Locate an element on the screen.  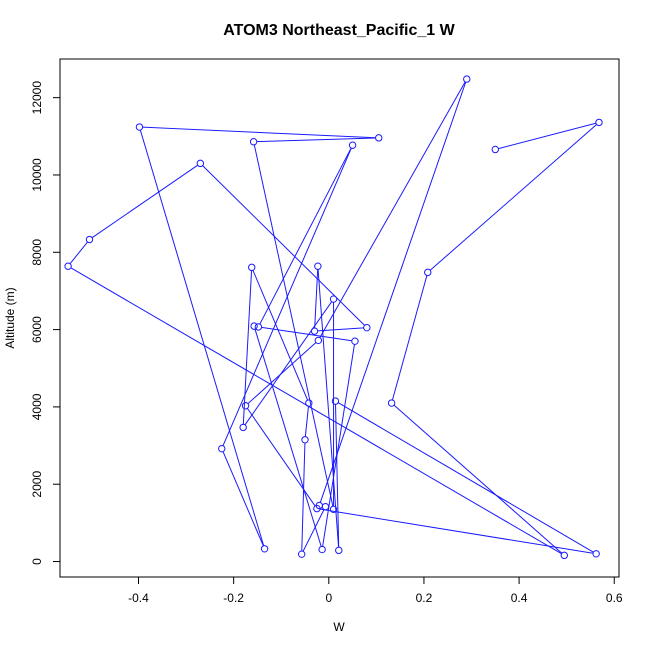
x-tick-label: 0.6 is located at coordinates (614, 598).